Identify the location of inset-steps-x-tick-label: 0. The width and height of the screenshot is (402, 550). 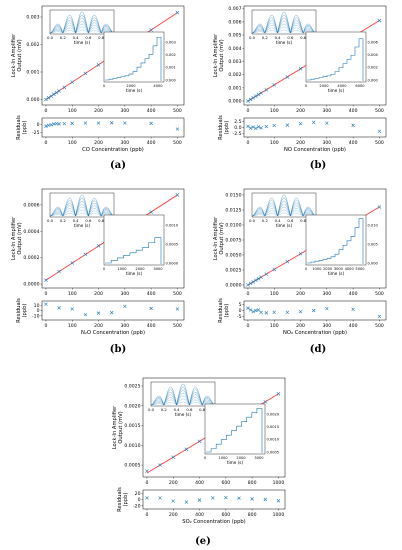
(104, 269).